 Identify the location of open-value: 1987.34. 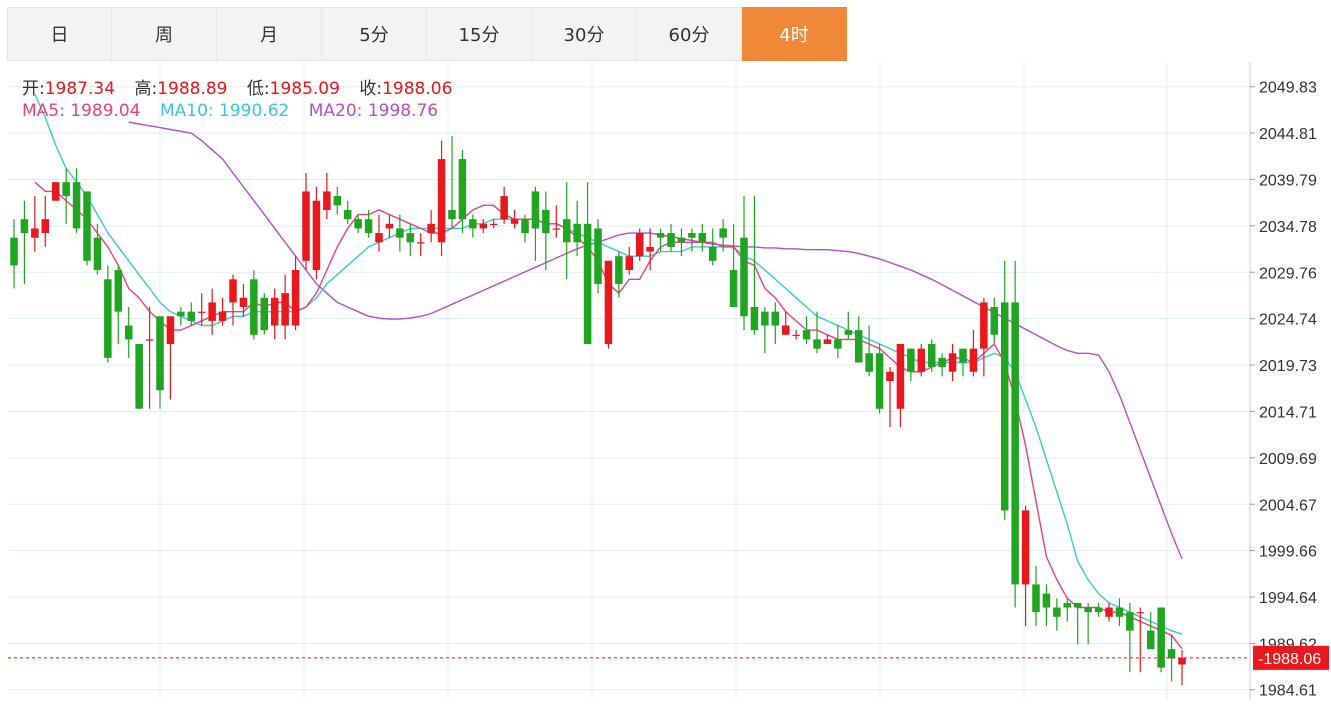
(80, 89).